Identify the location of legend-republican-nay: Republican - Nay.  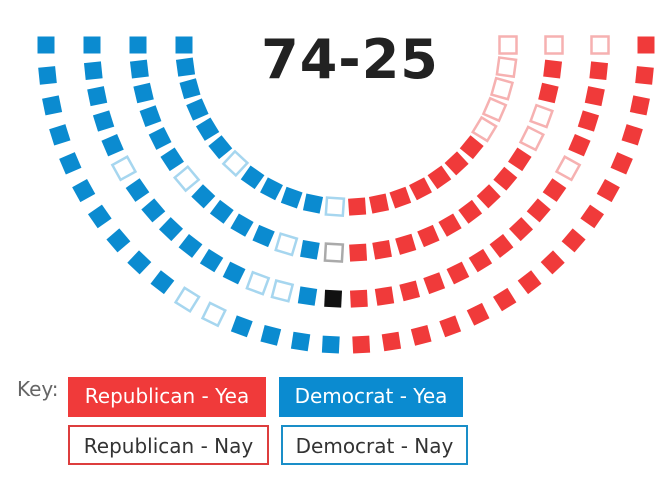
(168, 445).